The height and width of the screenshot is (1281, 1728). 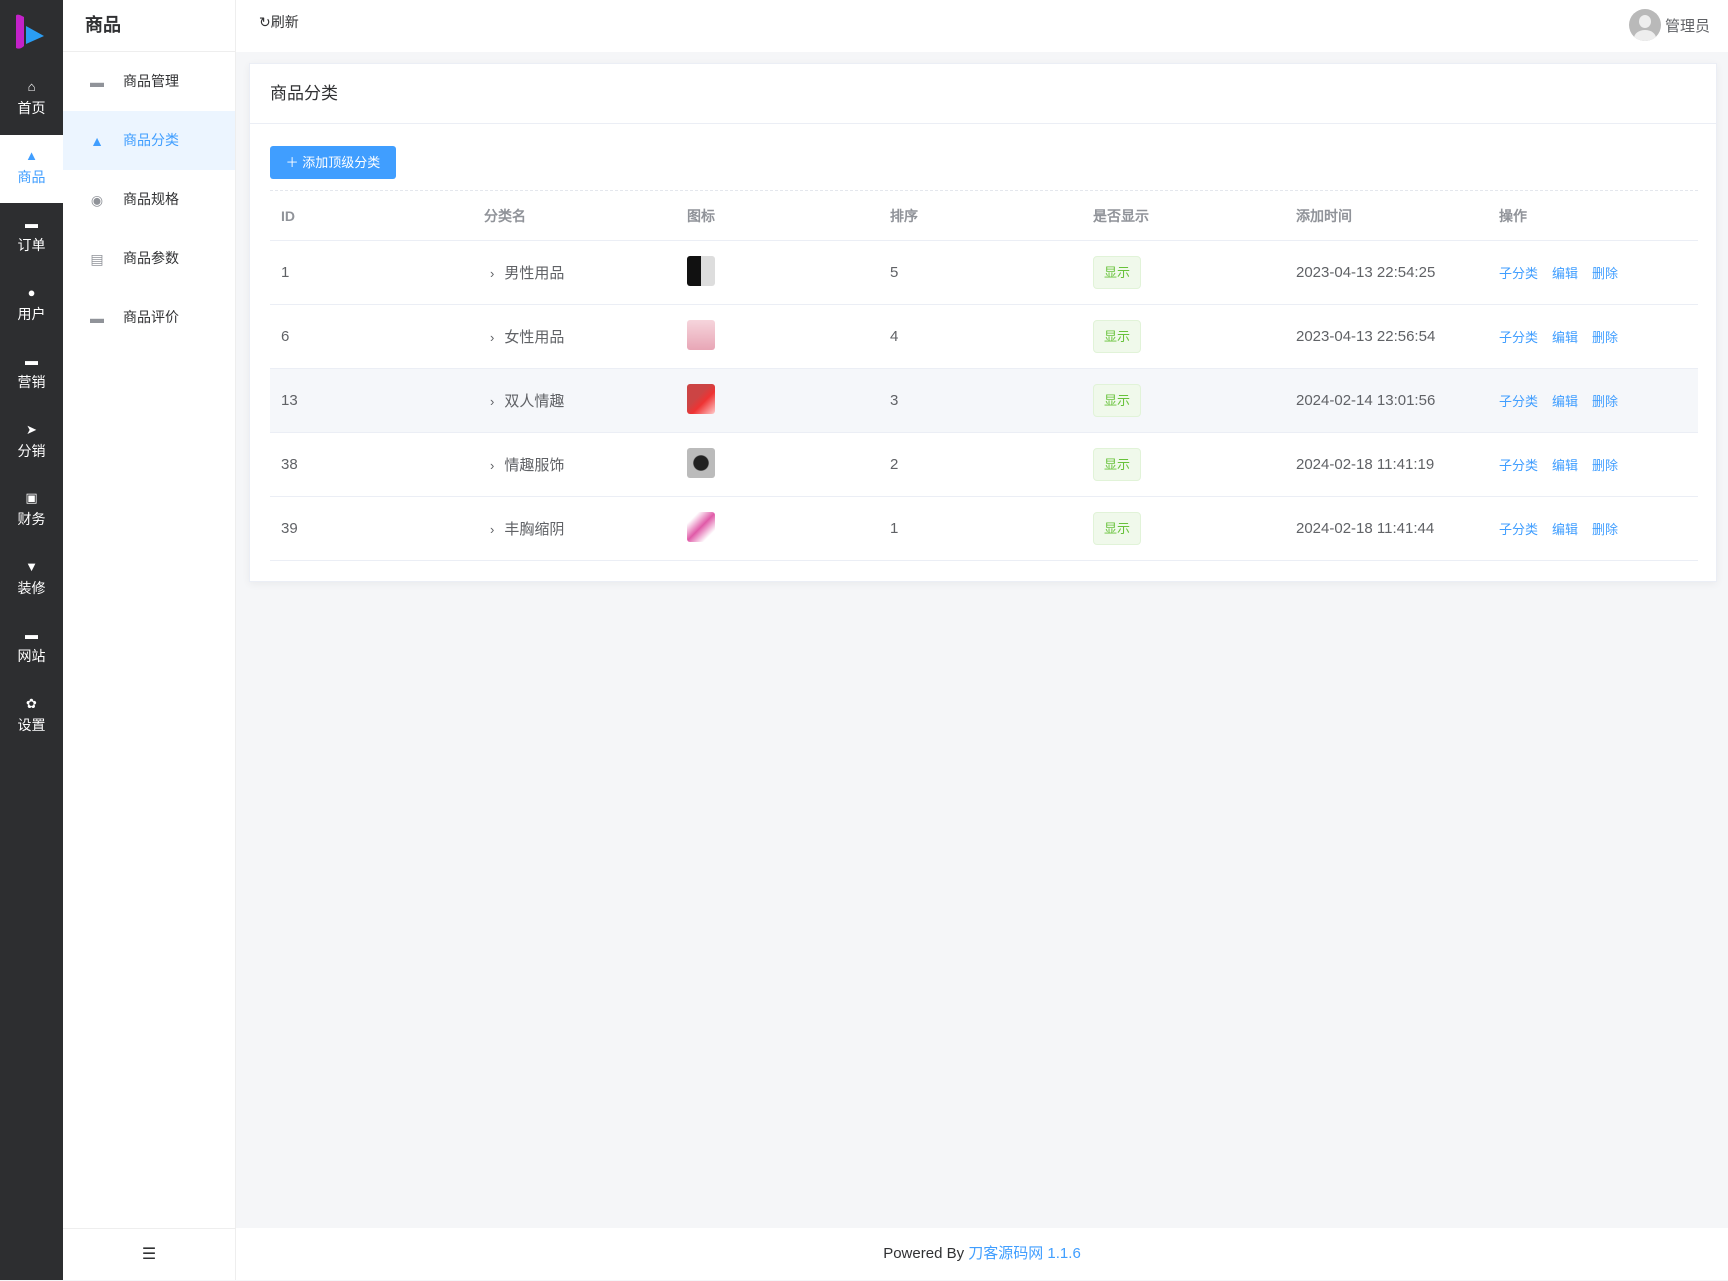 I want to click on sub-item-4: ▬ 商品评价, so click(x=134, y=317).